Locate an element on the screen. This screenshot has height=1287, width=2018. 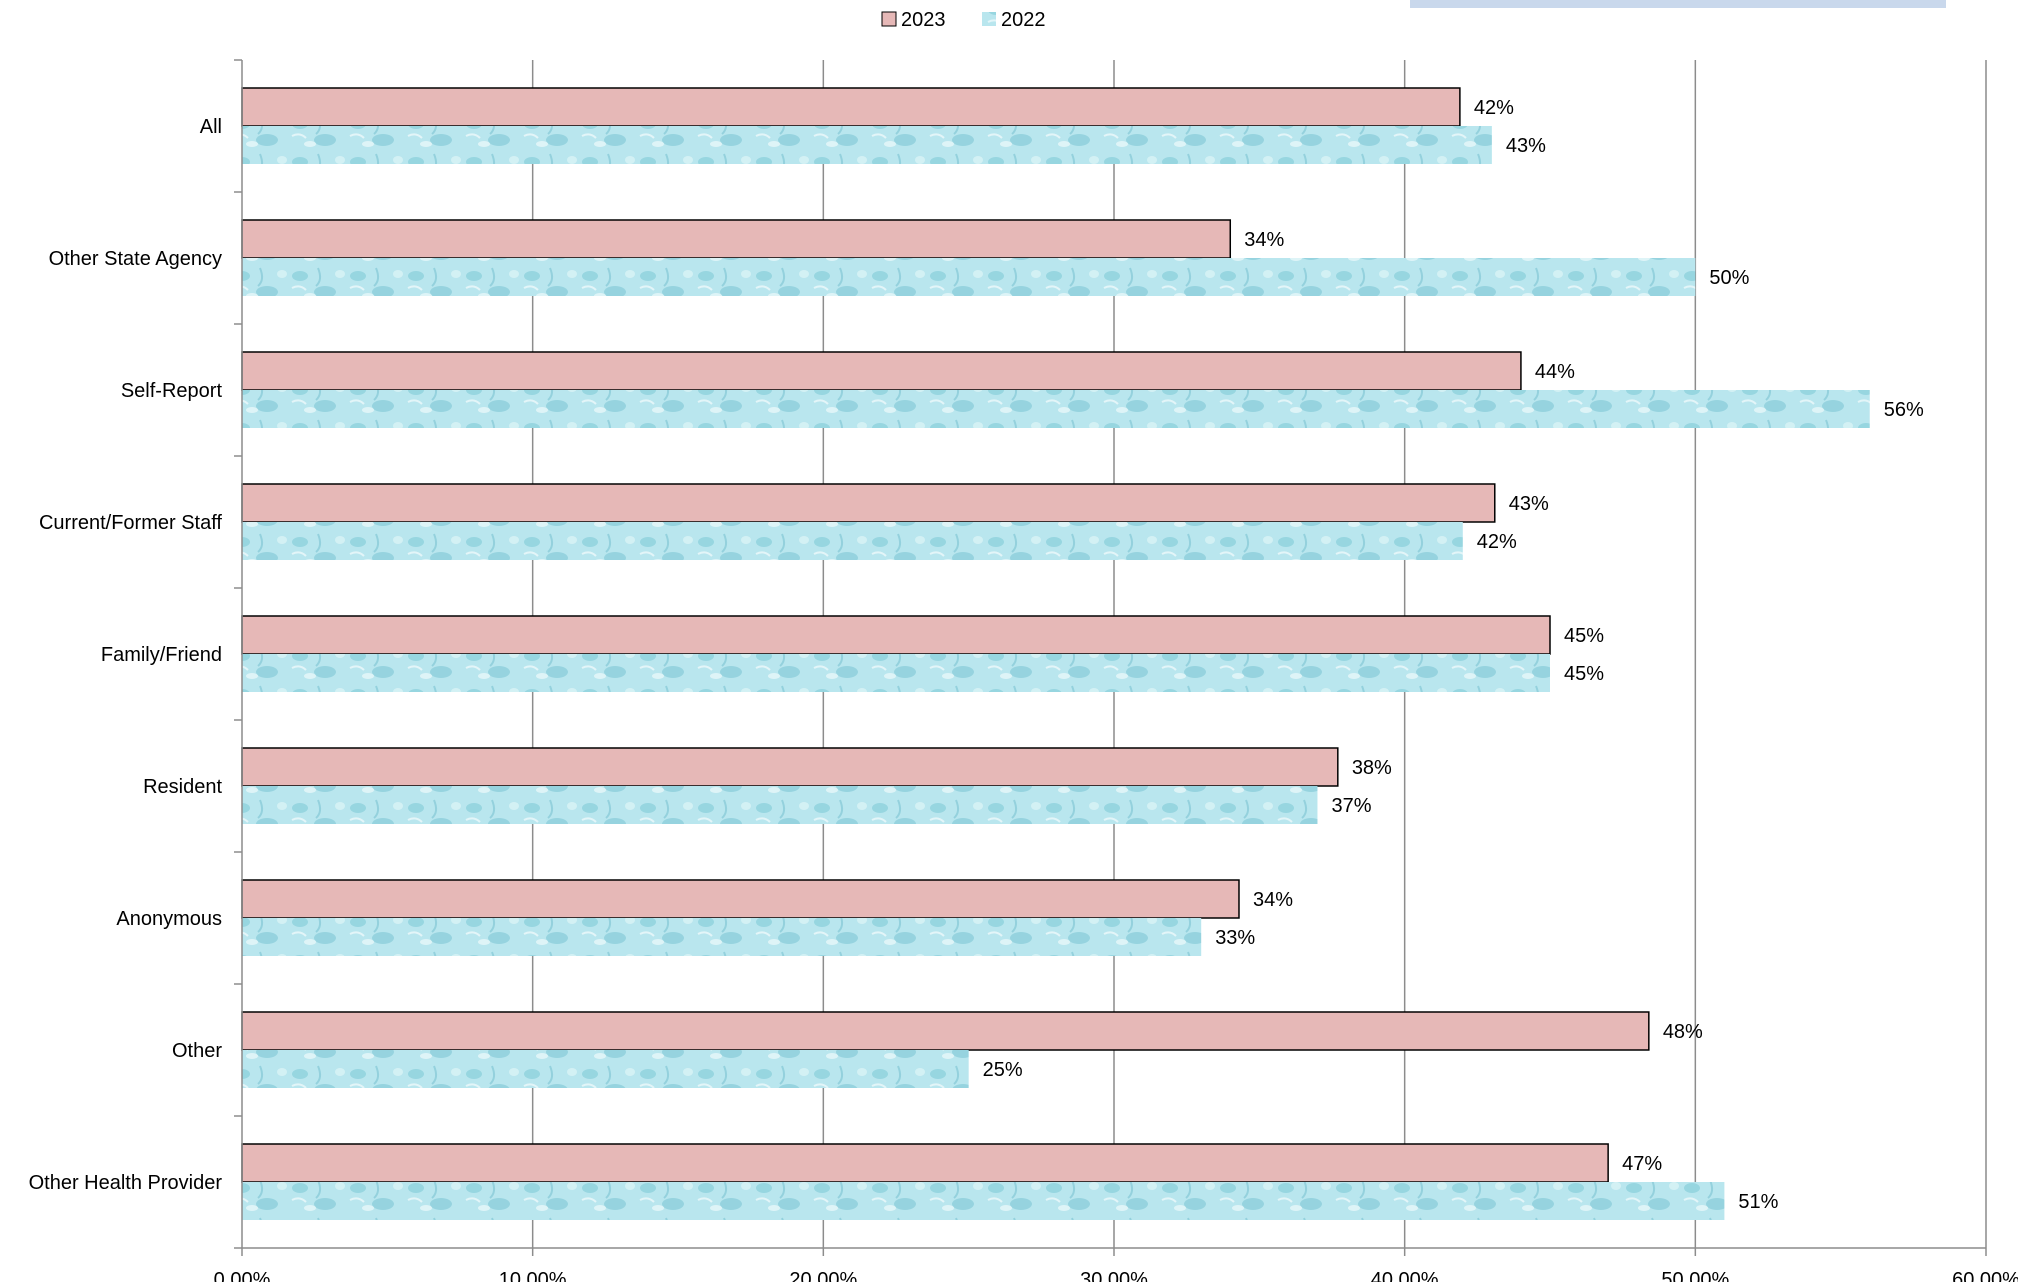
legend-swatch-2023 is located at coordinates (889, 19).